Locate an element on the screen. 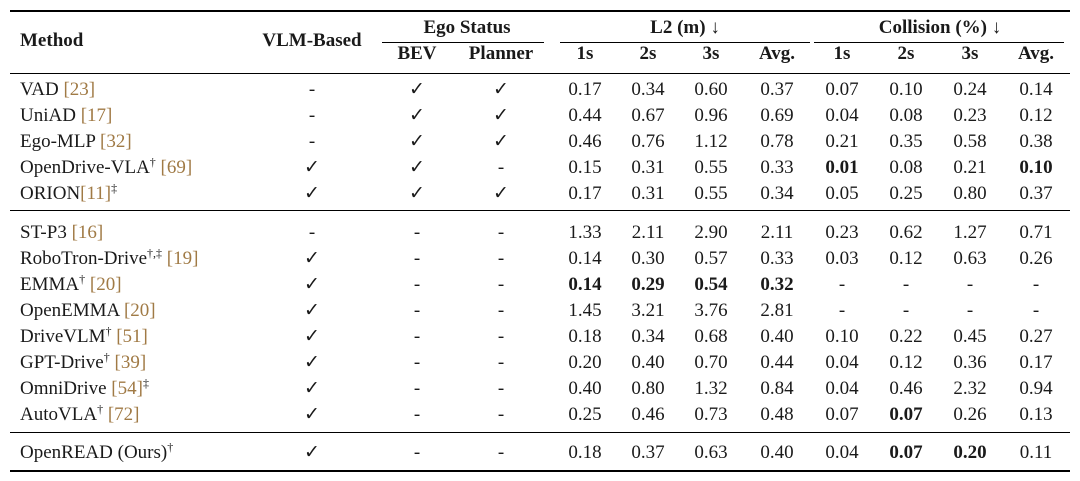  l2-value-cell: 0.20 is located at coordinates (585, 362).